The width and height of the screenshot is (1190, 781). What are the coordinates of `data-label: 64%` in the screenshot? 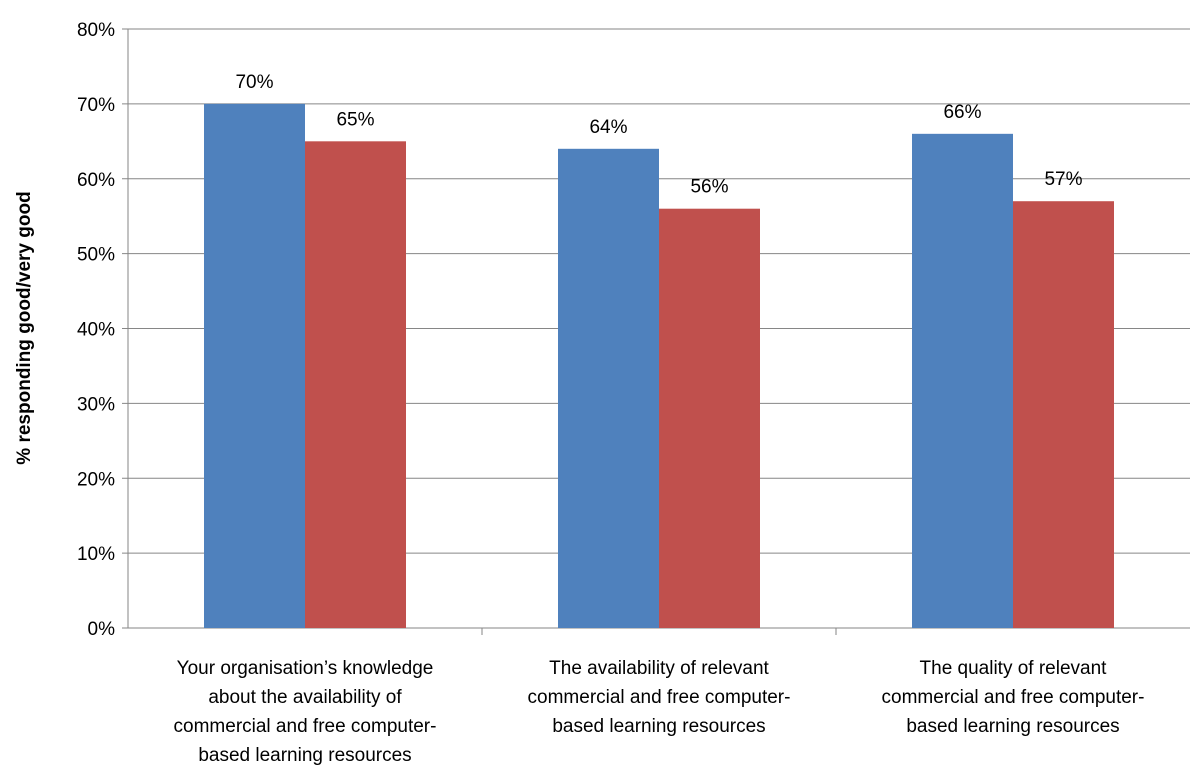 It's located at (608, 127).